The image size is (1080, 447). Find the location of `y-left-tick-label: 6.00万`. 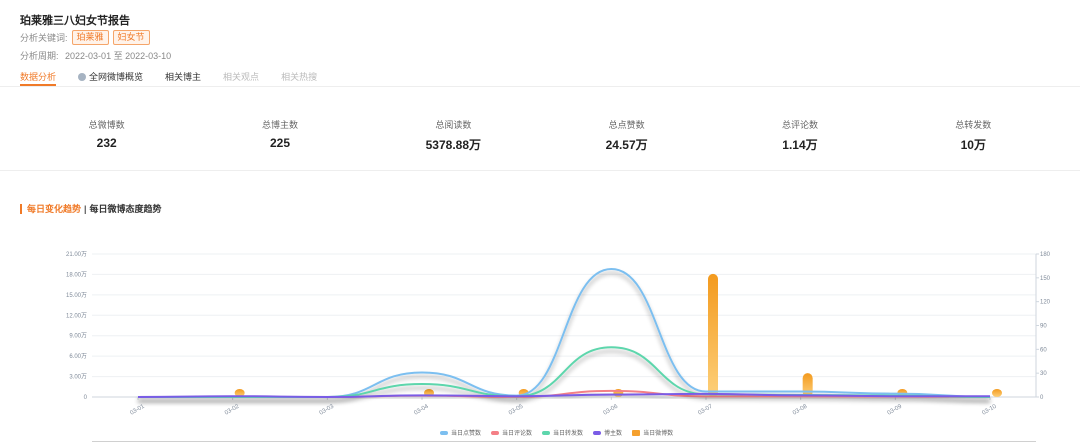

y-left-tick-label: 6.00万 is located at coordinates (78, 356).